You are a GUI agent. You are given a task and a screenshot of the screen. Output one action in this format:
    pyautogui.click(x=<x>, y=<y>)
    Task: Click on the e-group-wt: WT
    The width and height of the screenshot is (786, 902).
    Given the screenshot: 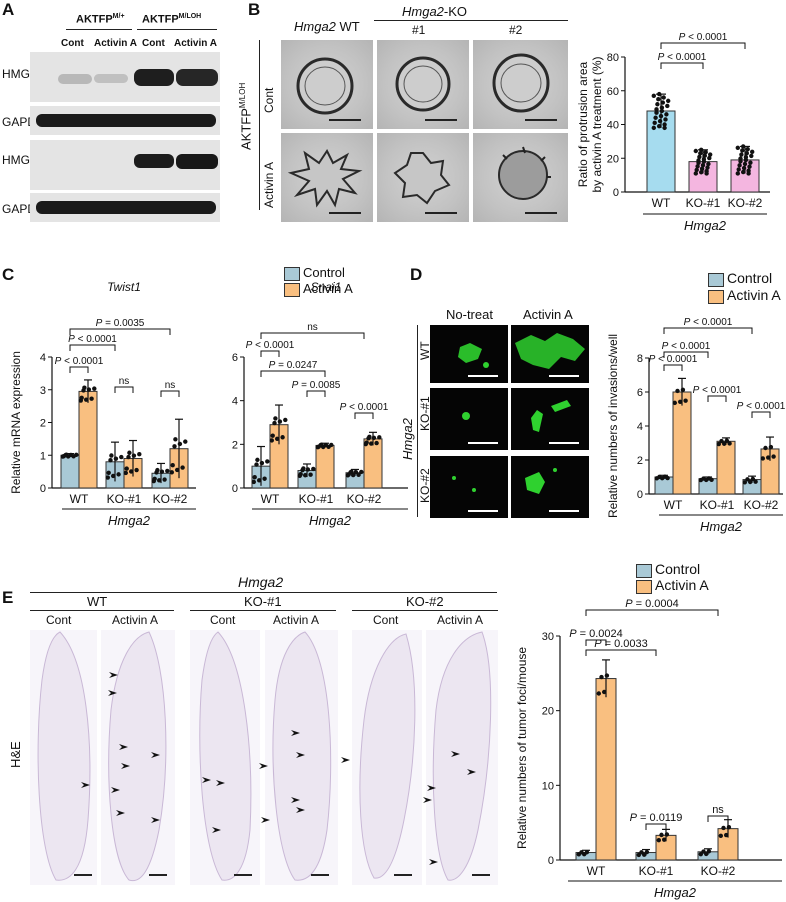 What is the action you would take?
    pyautogui.click(x=97, y=601)
    